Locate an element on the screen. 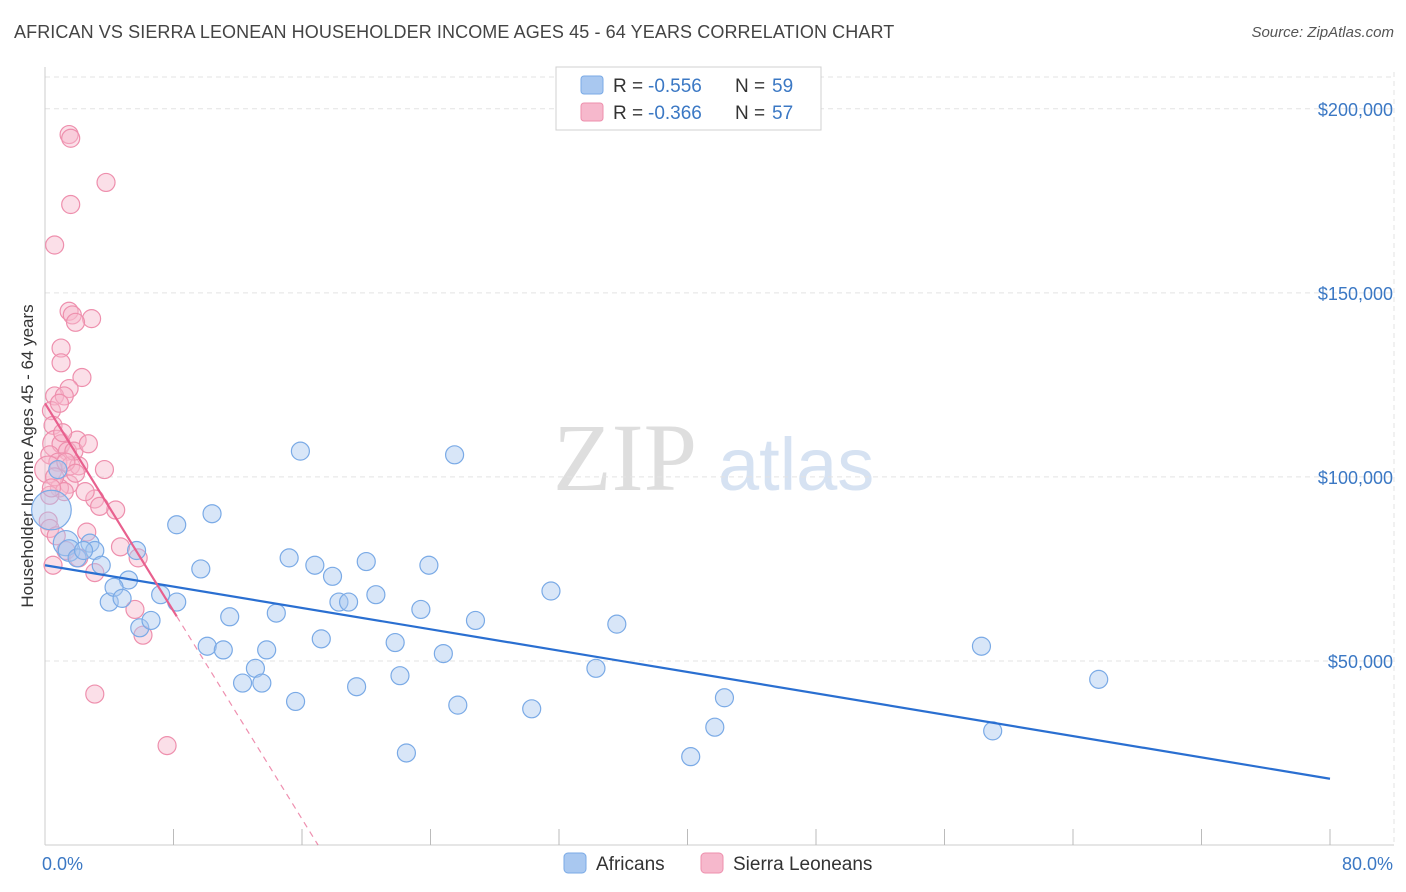 The width and height of the screenshot is (1406, 892). y-tick-label-0: $50,000 is located at coordinates (1360, 662).